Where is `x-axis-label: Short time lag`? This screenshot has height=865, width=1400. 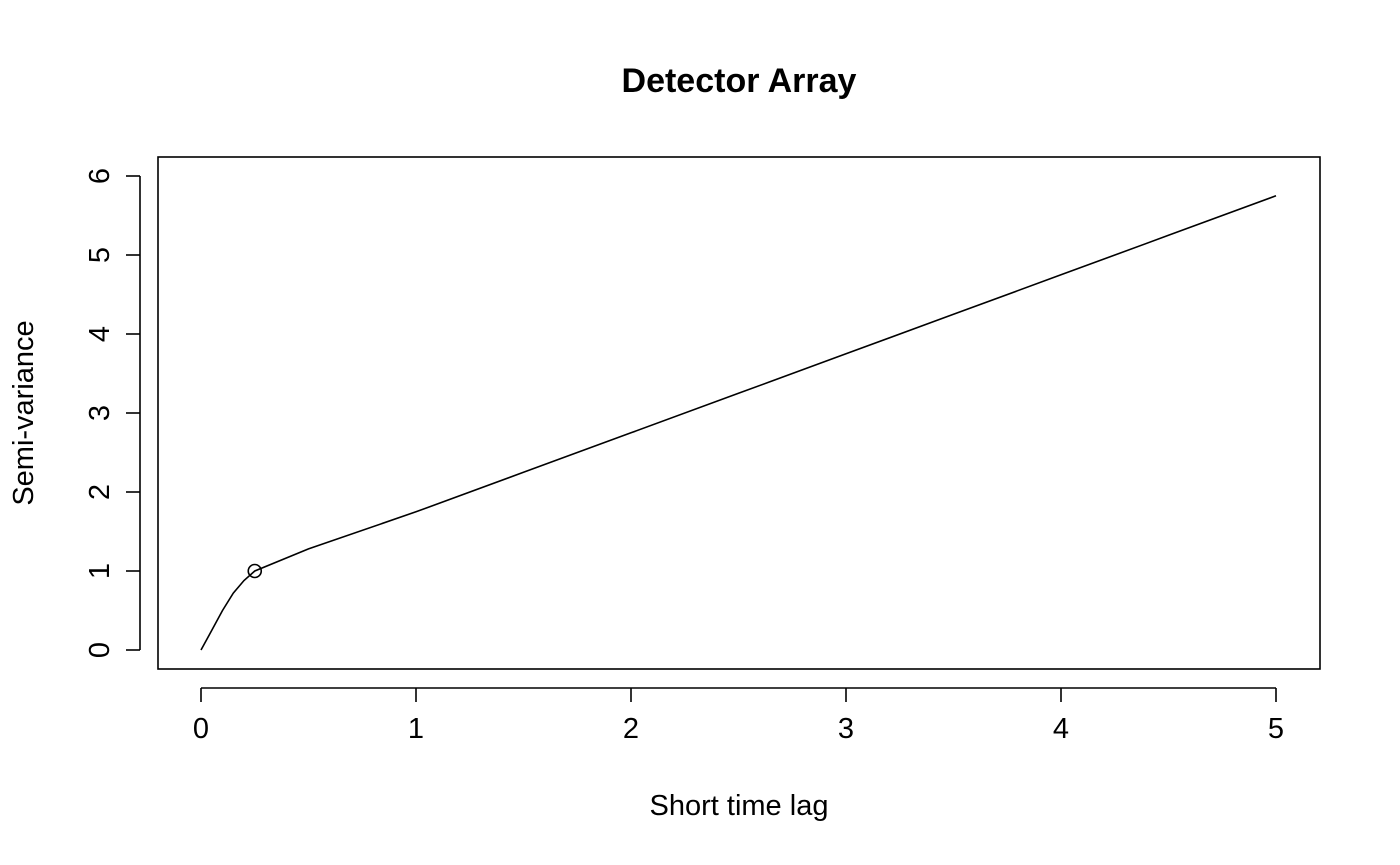
x-axis-label: Short time lag is located at coordinates (739, 806).